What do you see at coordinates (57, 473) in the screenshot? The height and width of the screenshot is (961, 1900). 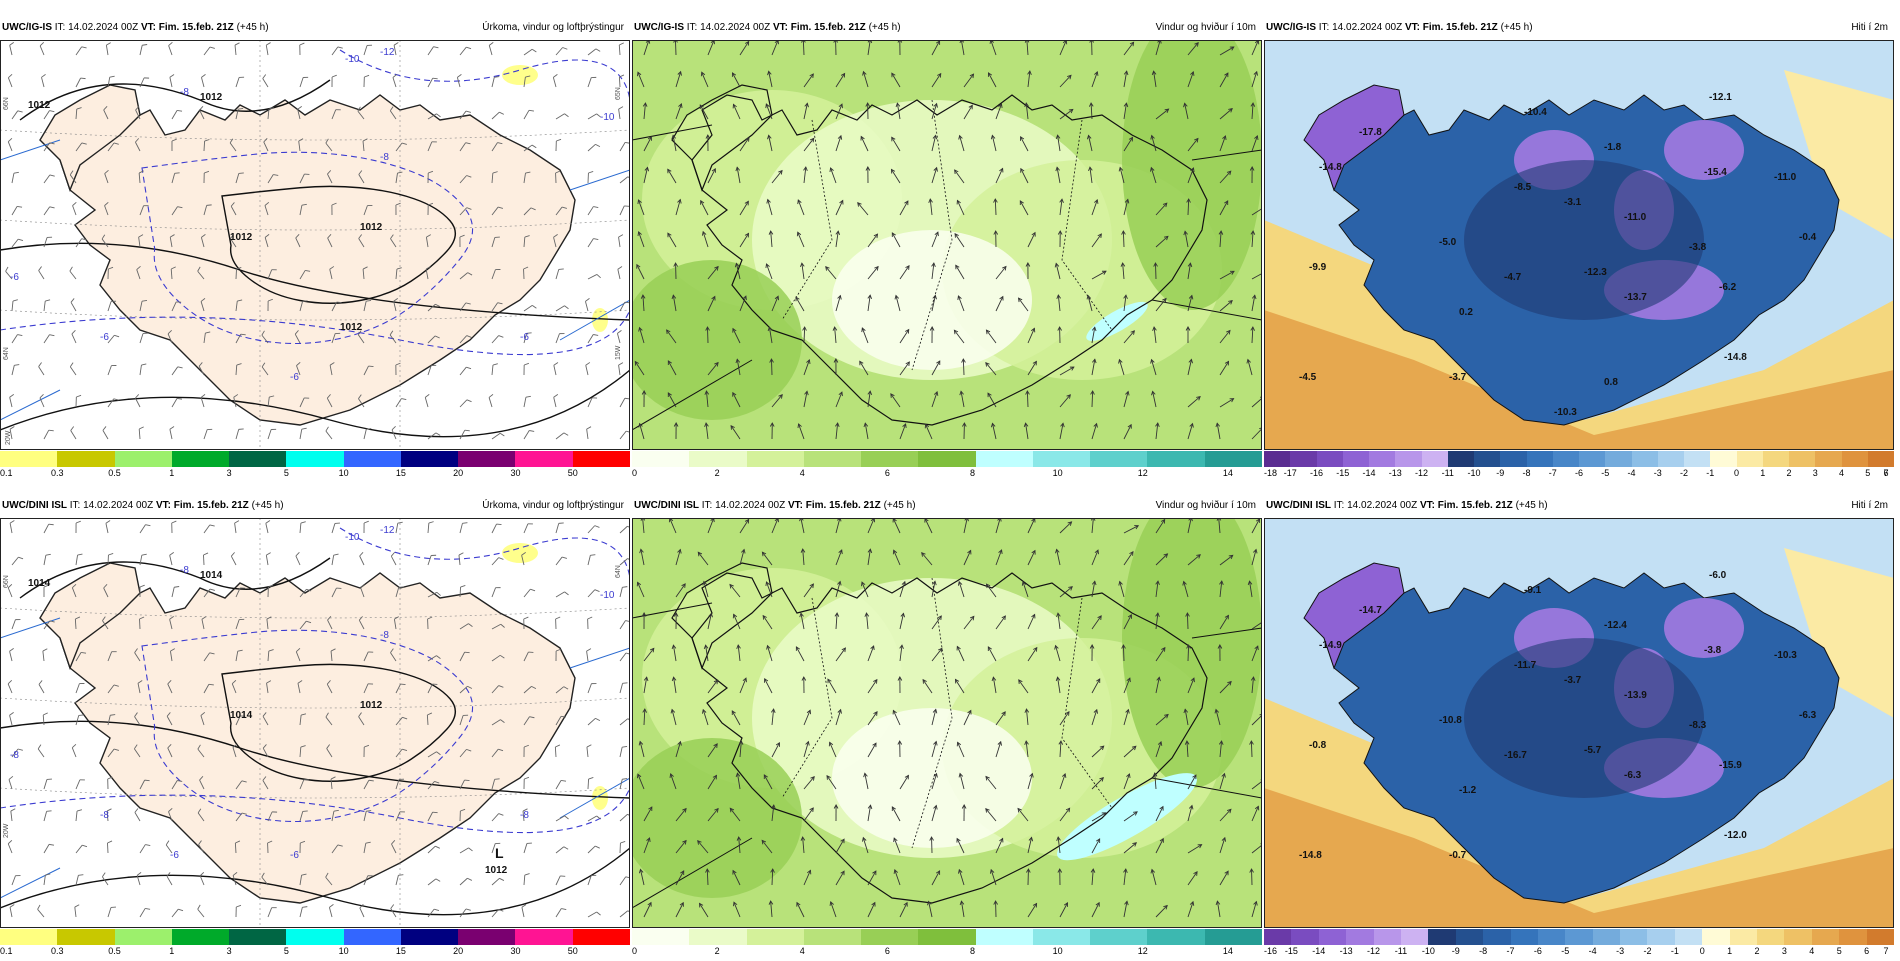 I see `colorbar-tick-label: 0.3` at bounding box center [57, 473].